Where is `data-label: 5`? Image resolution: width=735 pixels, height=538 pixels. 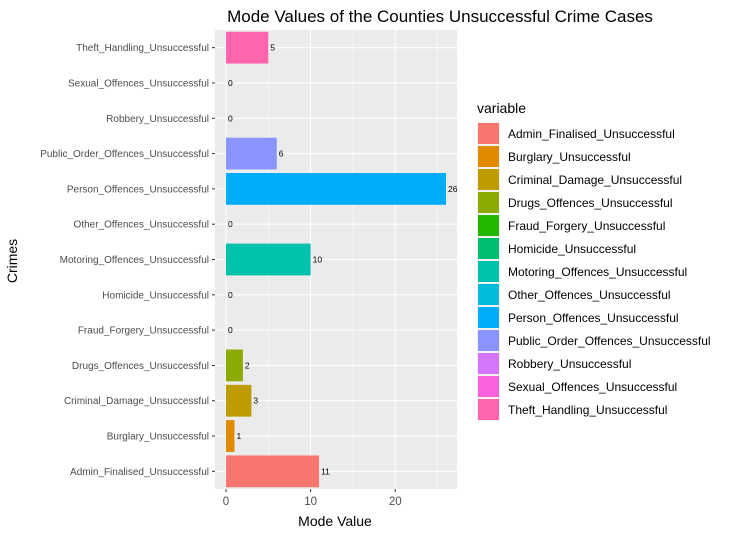
data-label: 5 is located at coordinates (272, 48).